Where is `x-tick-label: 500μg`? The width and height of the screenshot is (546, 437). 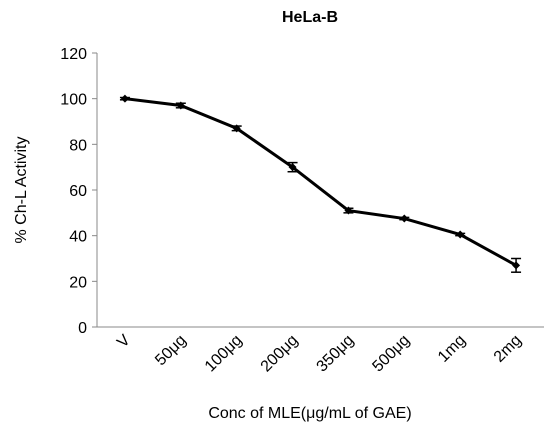
x-tick-label: 500μg is located at coordinates (391, 354).